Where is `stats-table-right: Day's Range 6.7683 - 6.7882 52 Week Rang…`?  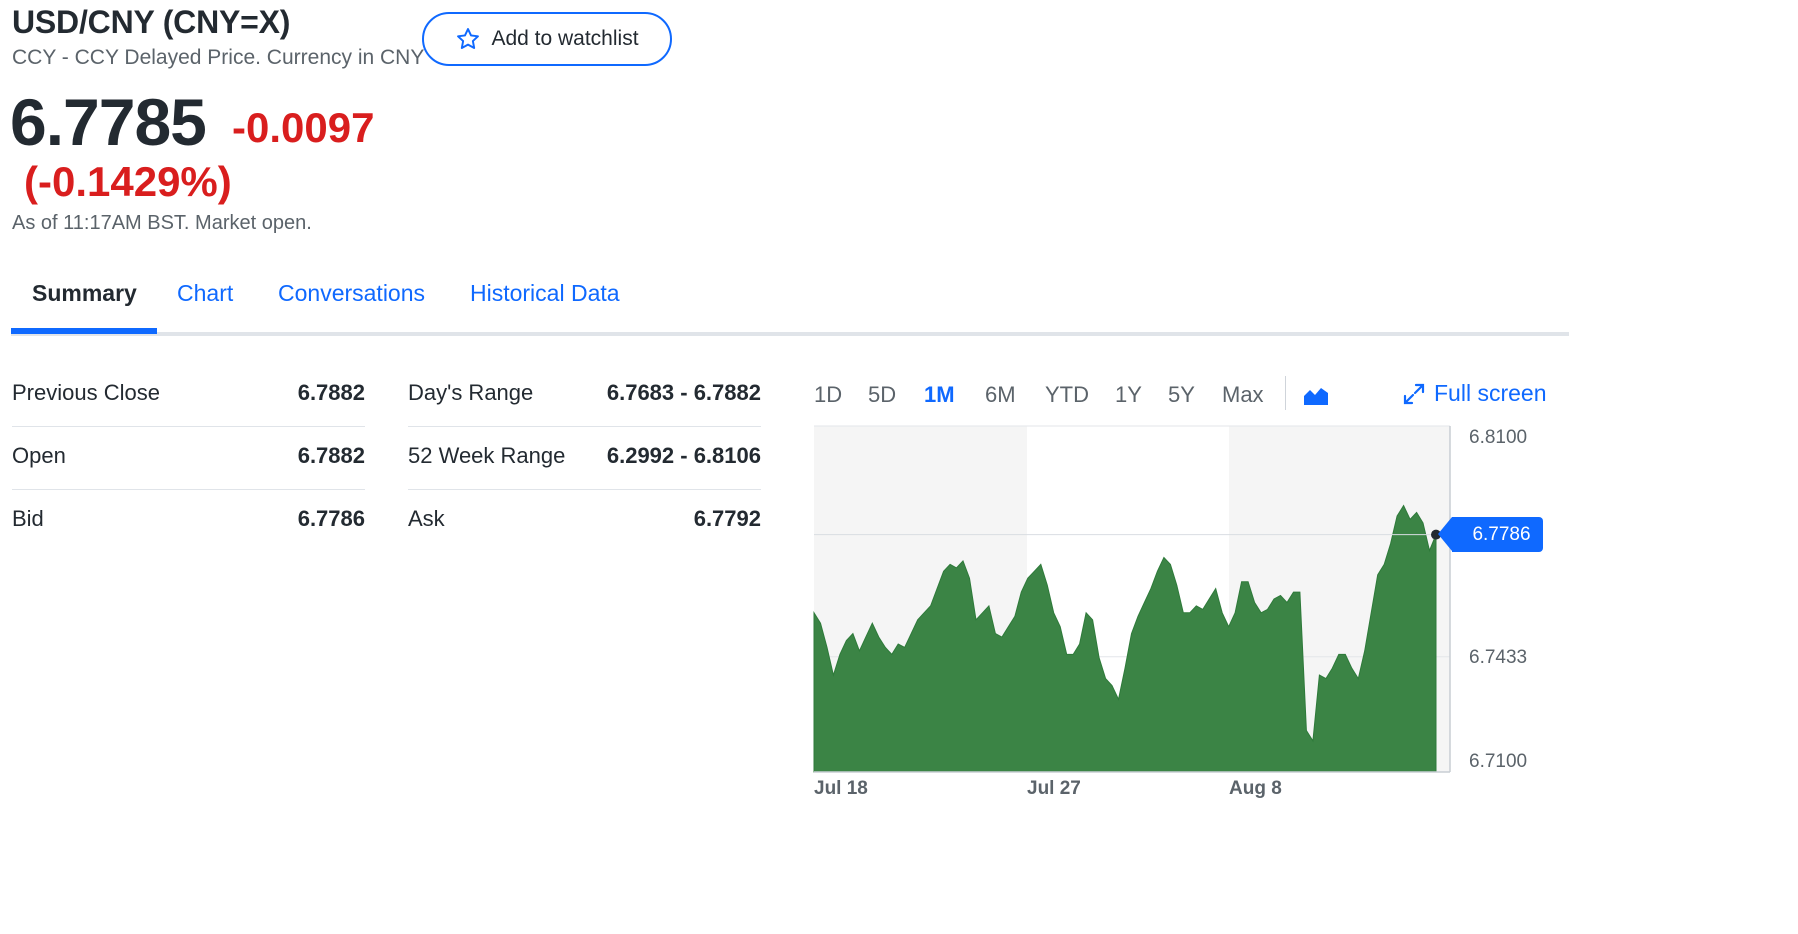
stats-table-right: Day's Range 6.7683 - 6.7882 52 Week Rang… is located at coordinates (584, 458).